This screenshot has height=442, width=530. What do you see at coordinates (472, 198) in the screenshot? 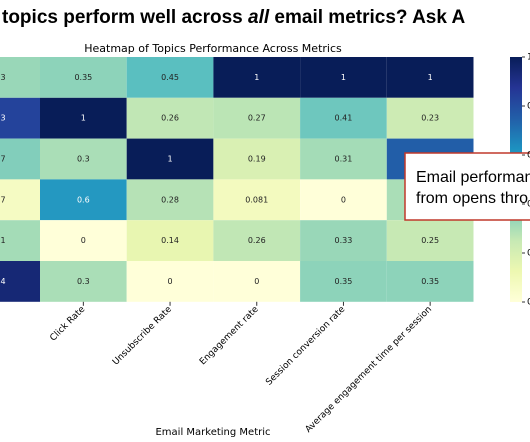
I see `annotation-line: from opens thro` at bounding box center [472, 198].